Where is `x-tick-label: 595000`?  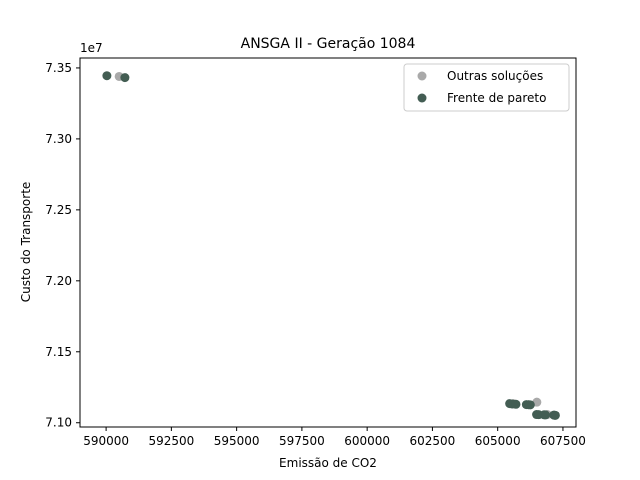 x-tick-label: 595000 is located at coordinates (237, 441).